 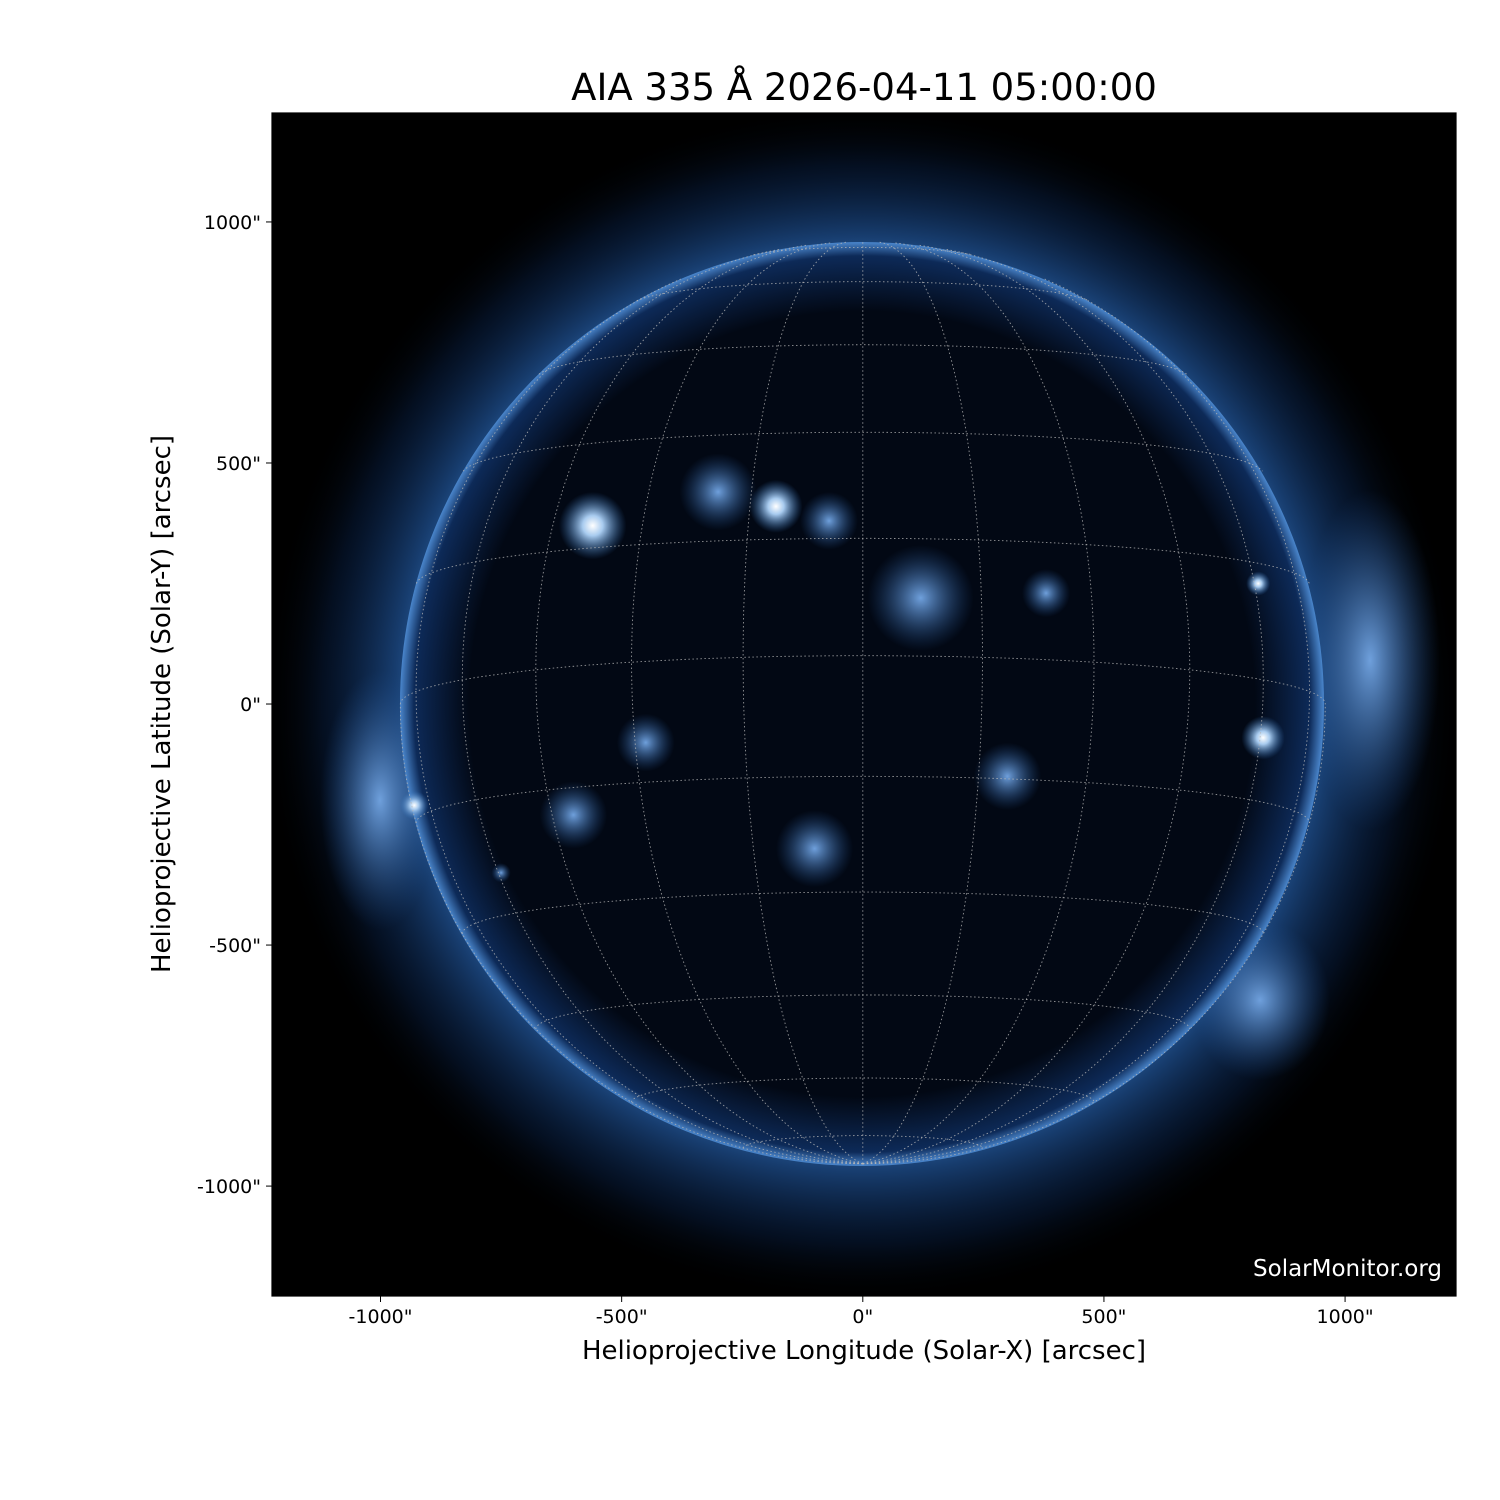 I want to click on x-tick-label: 0", so click(x=862, y=1317).